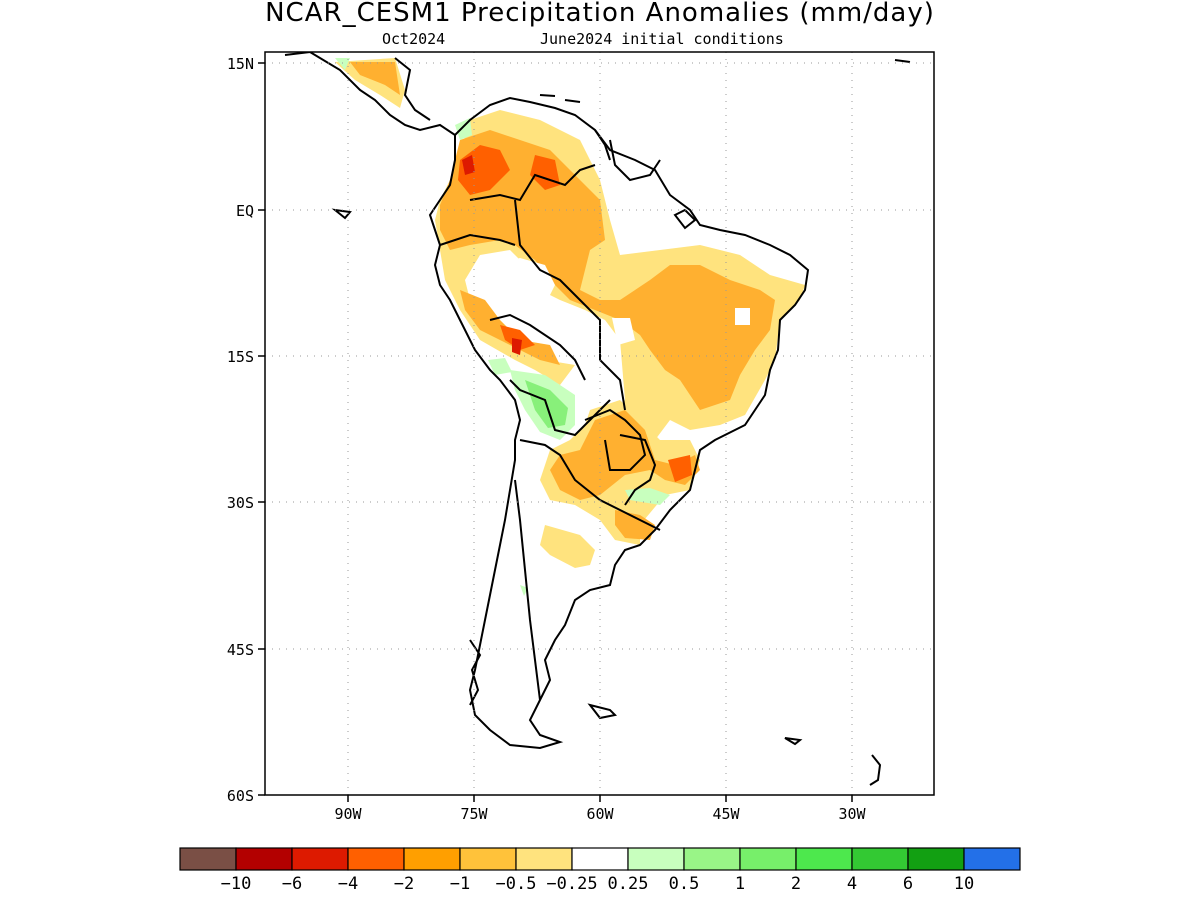  What do you see at coordinates (964, 884) in the screenshot?
I see `colorbar-label: 10` at bounding box center [964, 884].